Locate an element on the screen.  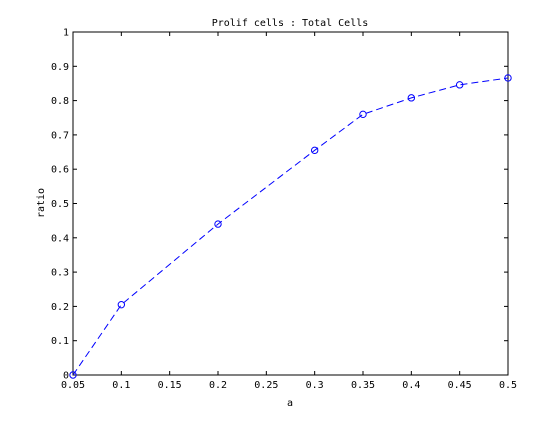
y-axis-label: ratio is located at coordinates (41, 203).